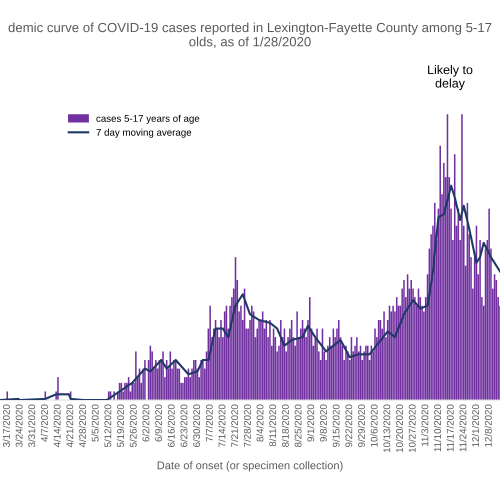 The width and height of the screenshot is (500, 500). What do you see at coordinates (70, 426) in the screenshot?
I see `x-tick-label: 4/21/2020` at bounding box center [70, 426].